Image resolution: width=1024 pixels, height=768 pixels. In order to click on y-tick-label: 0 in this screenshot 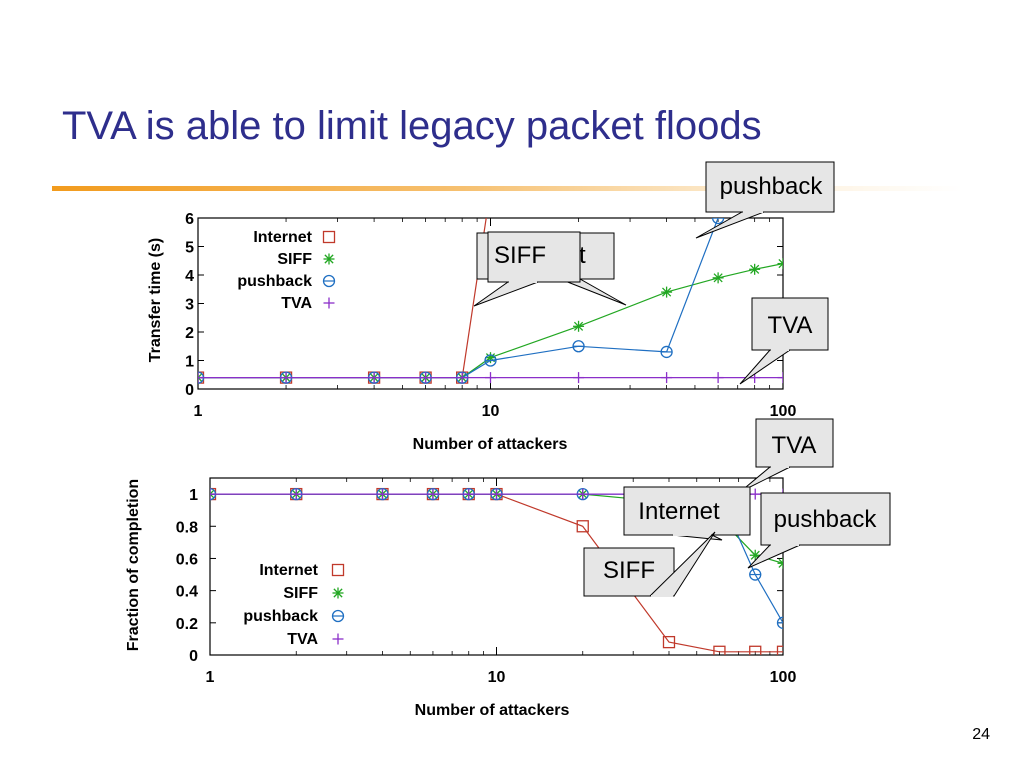, I will do `click(193, 656)`.